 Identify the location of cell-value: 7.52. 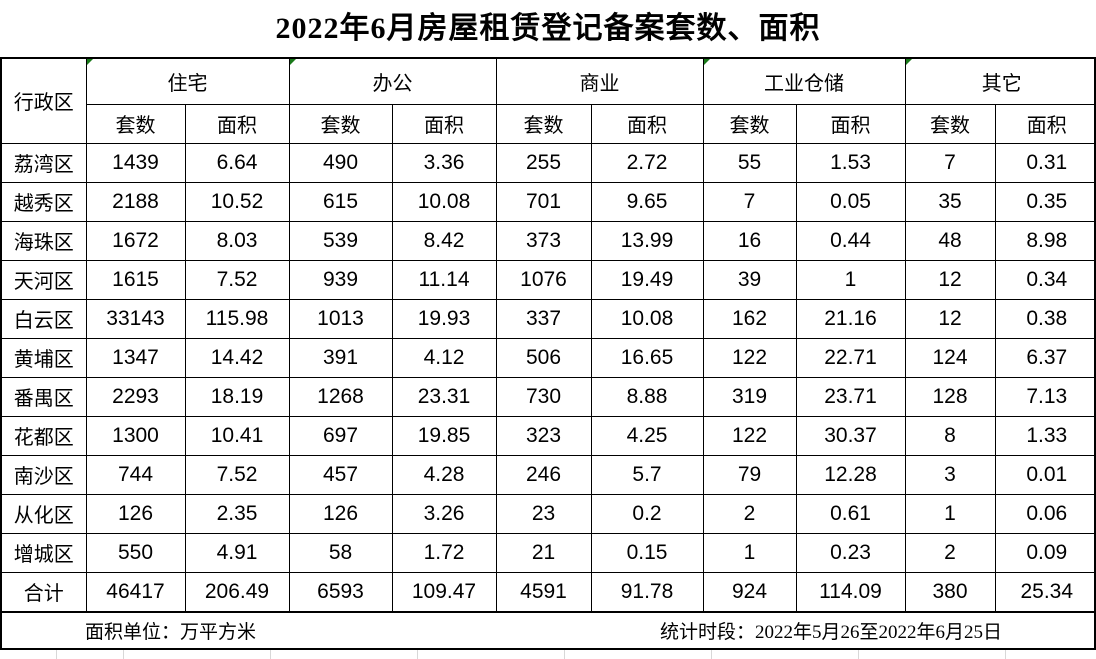
(237, 279).